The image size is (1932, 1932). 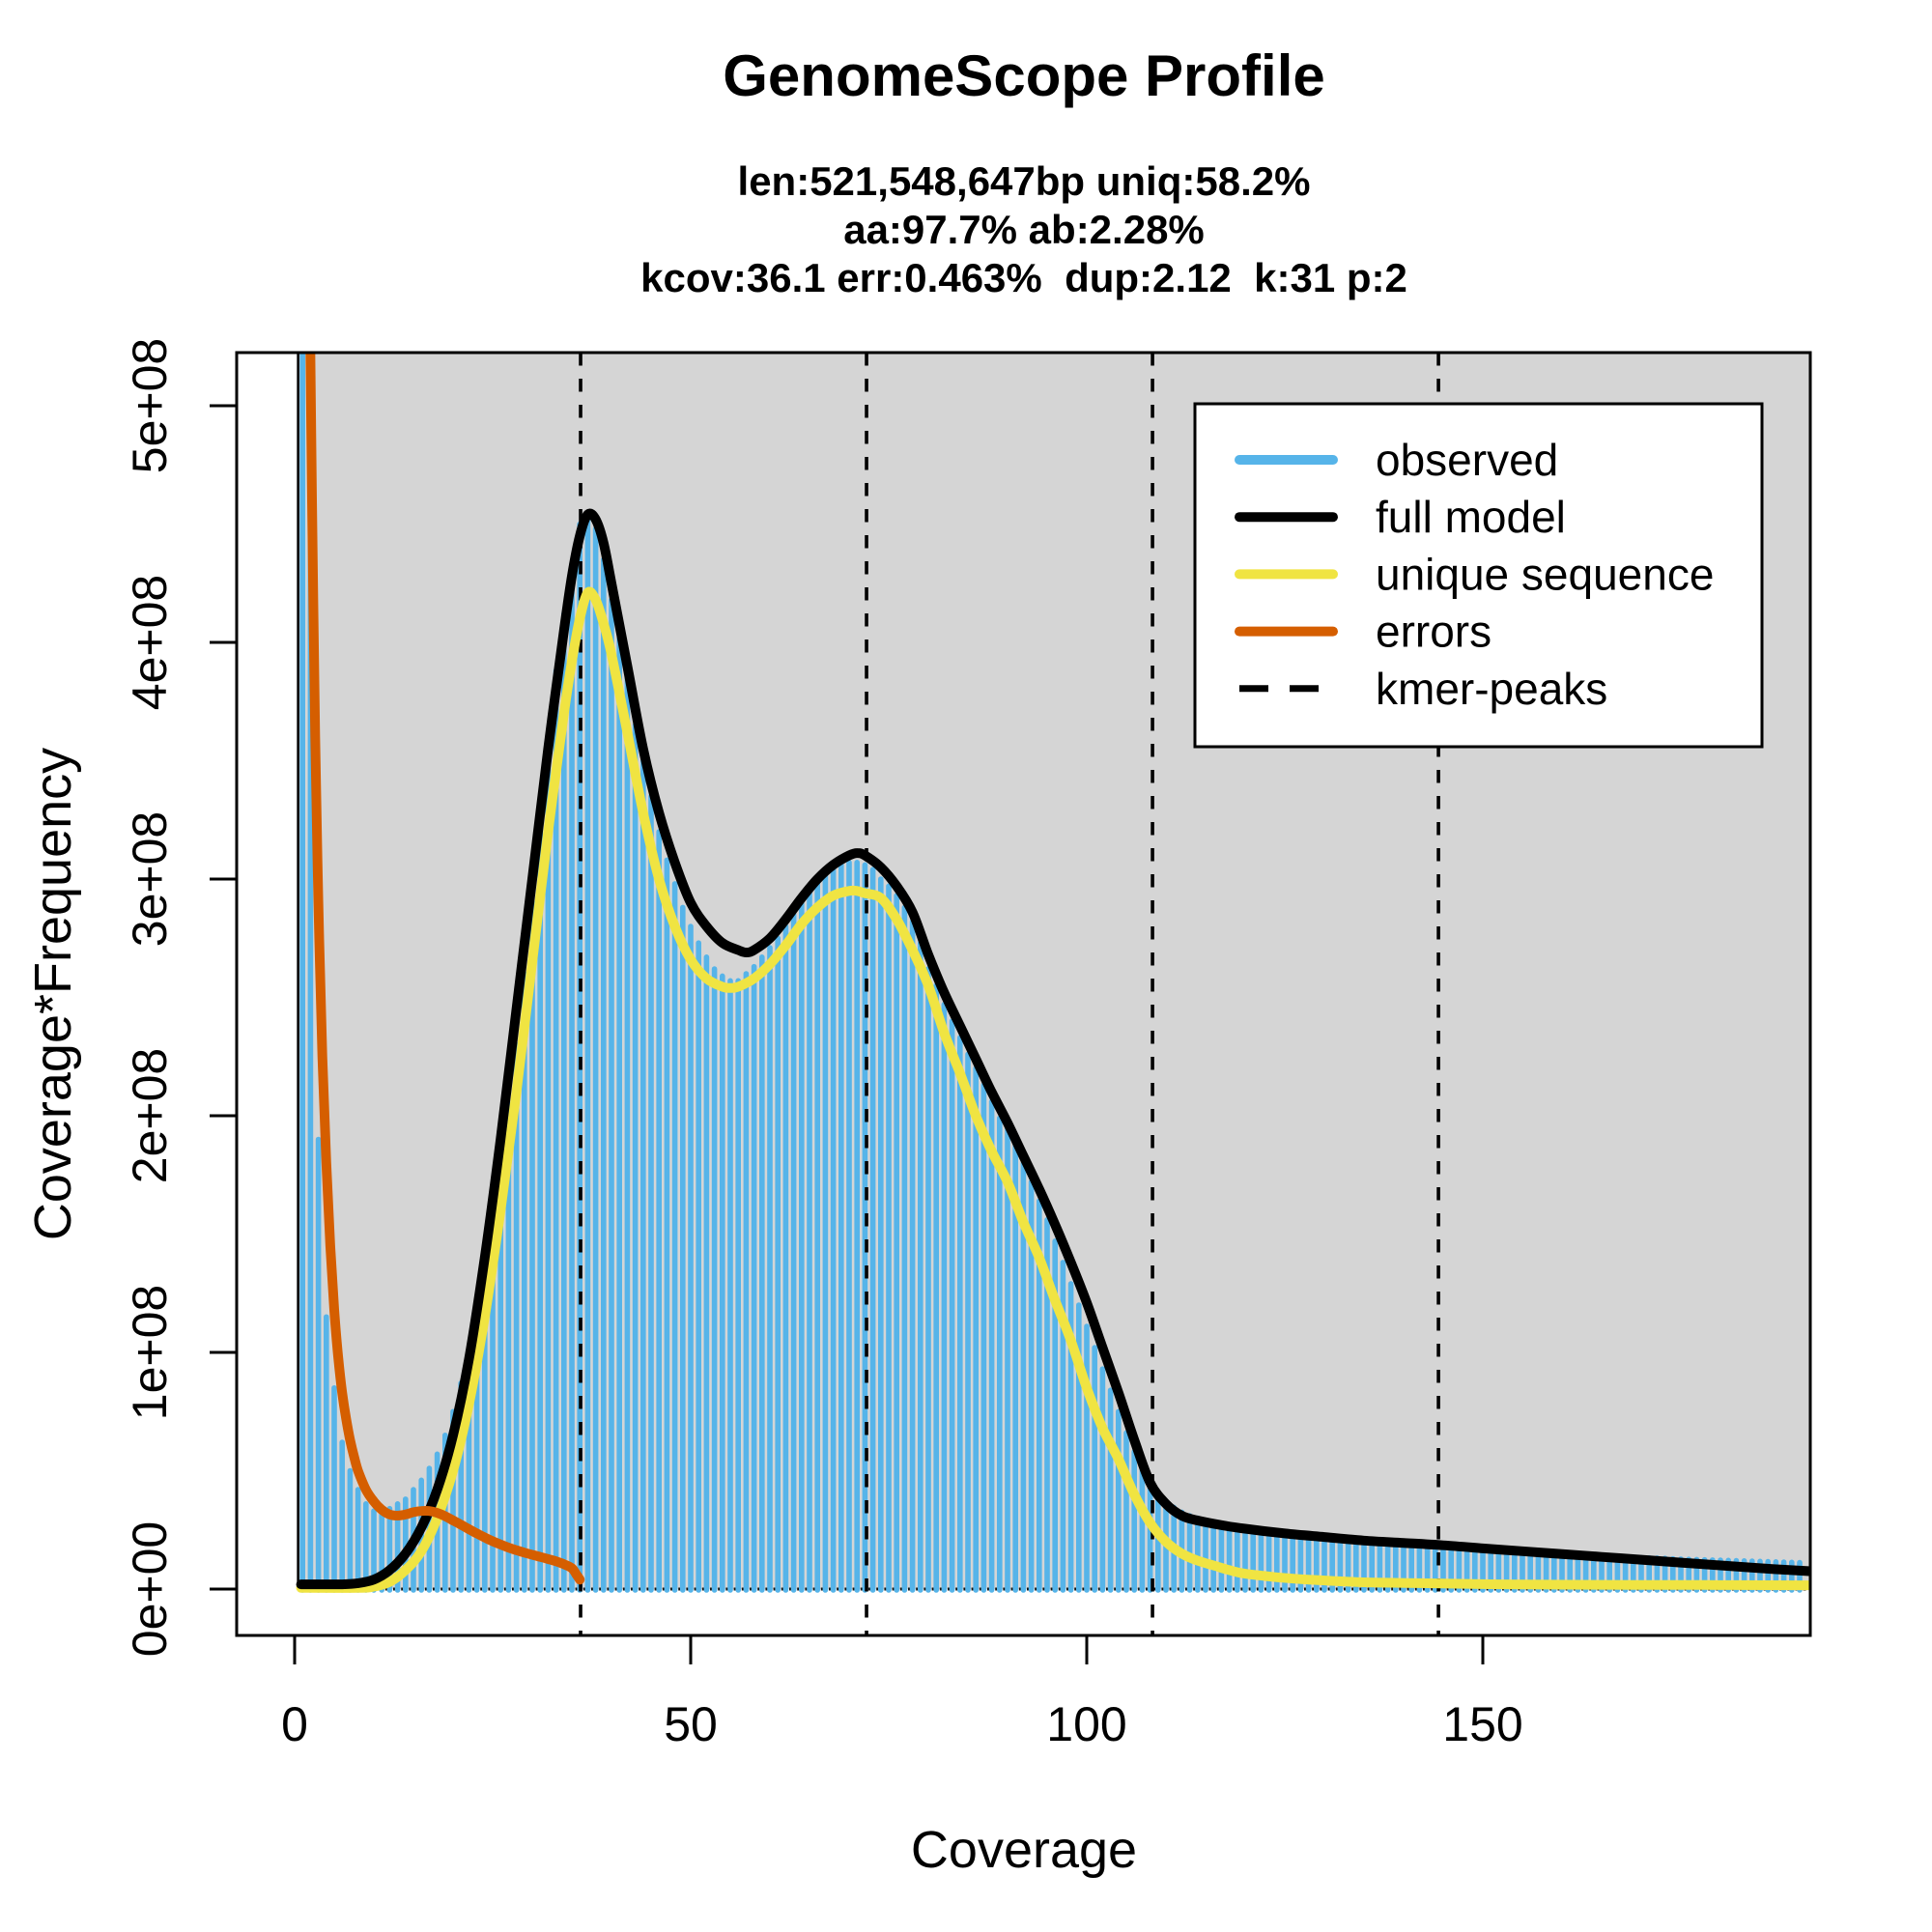 What do you see at coordinates (1491, 689) in the screenshot?
I see `legend-label: kmer-peaks` at bounding box center [1491, 689].